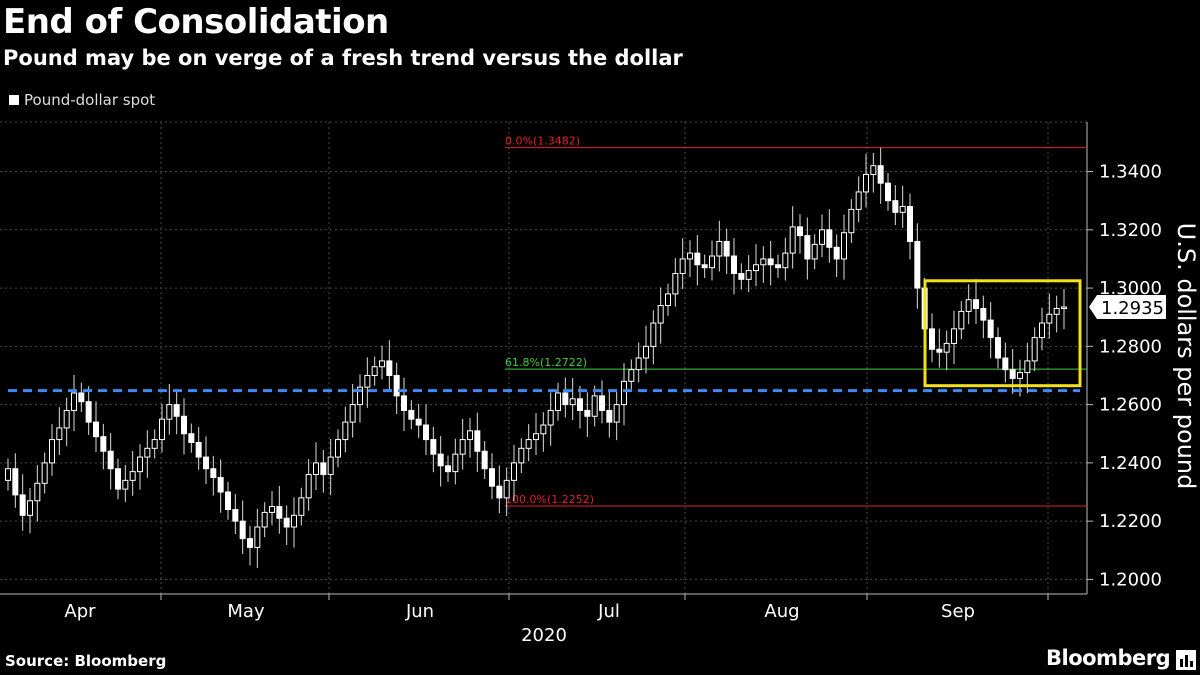  I want to click on legend: Pound-dollar spot, so click(82, 100).